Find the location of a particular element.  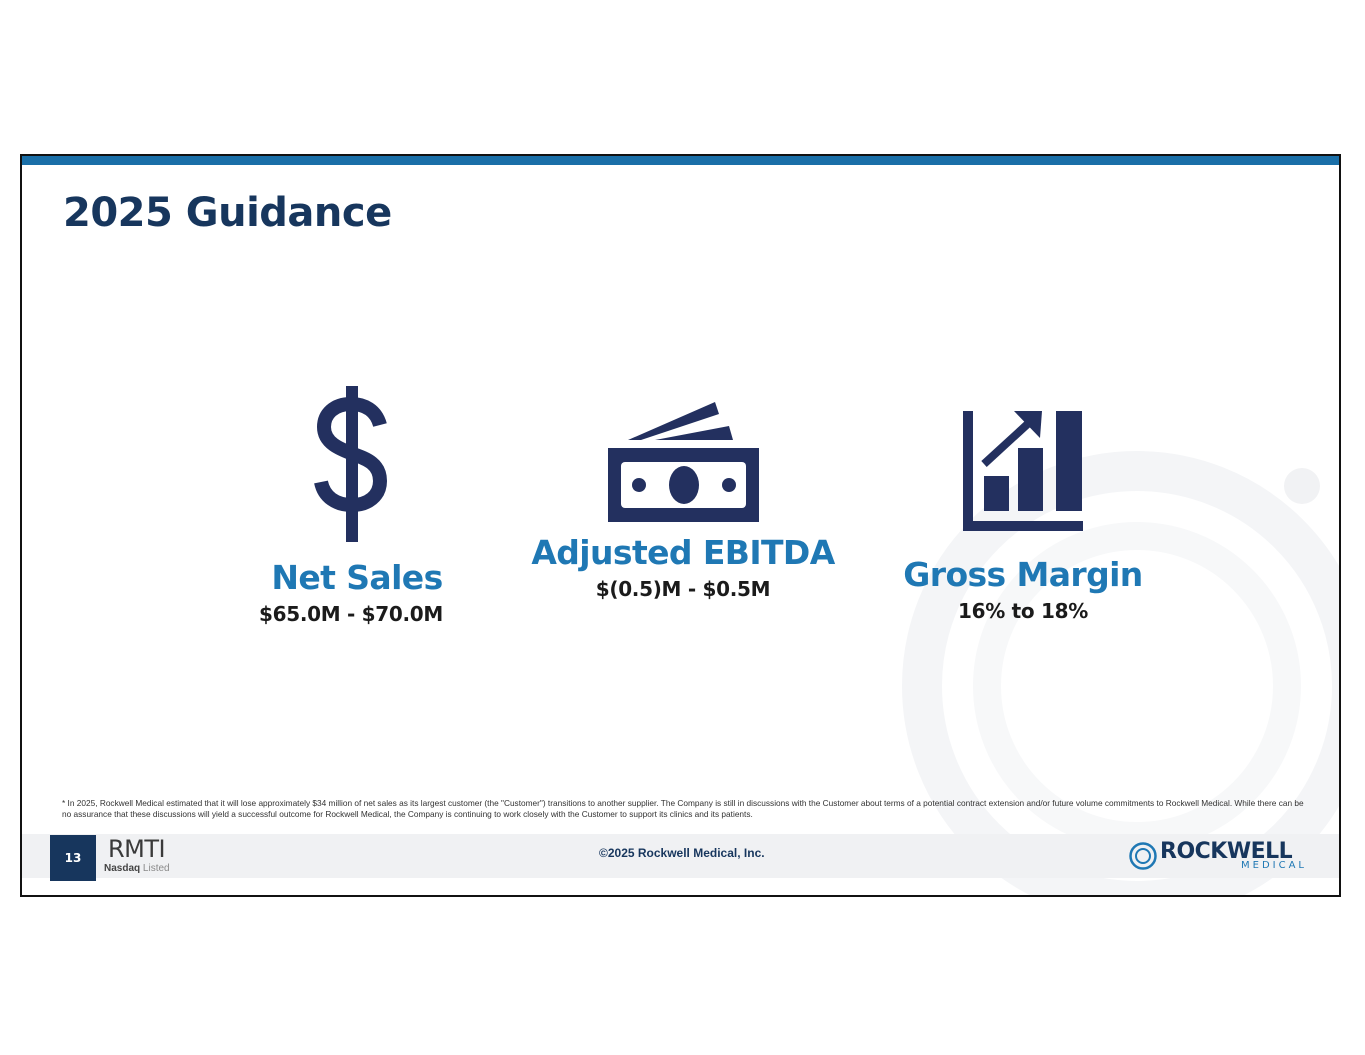

metric-label: Adjusted EBITDA is located at coordinates (683, 552).